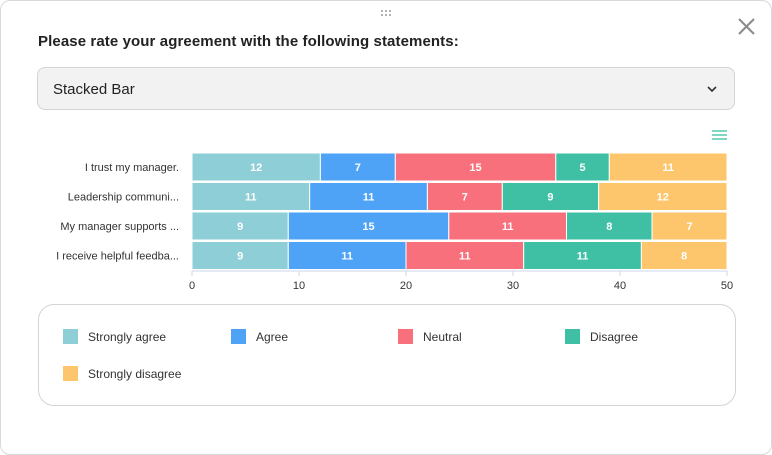 This screenshot has width=772, height=455. Describe the element at coordinates (272, 337) in the screenshot. I see `legend-label: Agree` at that location.